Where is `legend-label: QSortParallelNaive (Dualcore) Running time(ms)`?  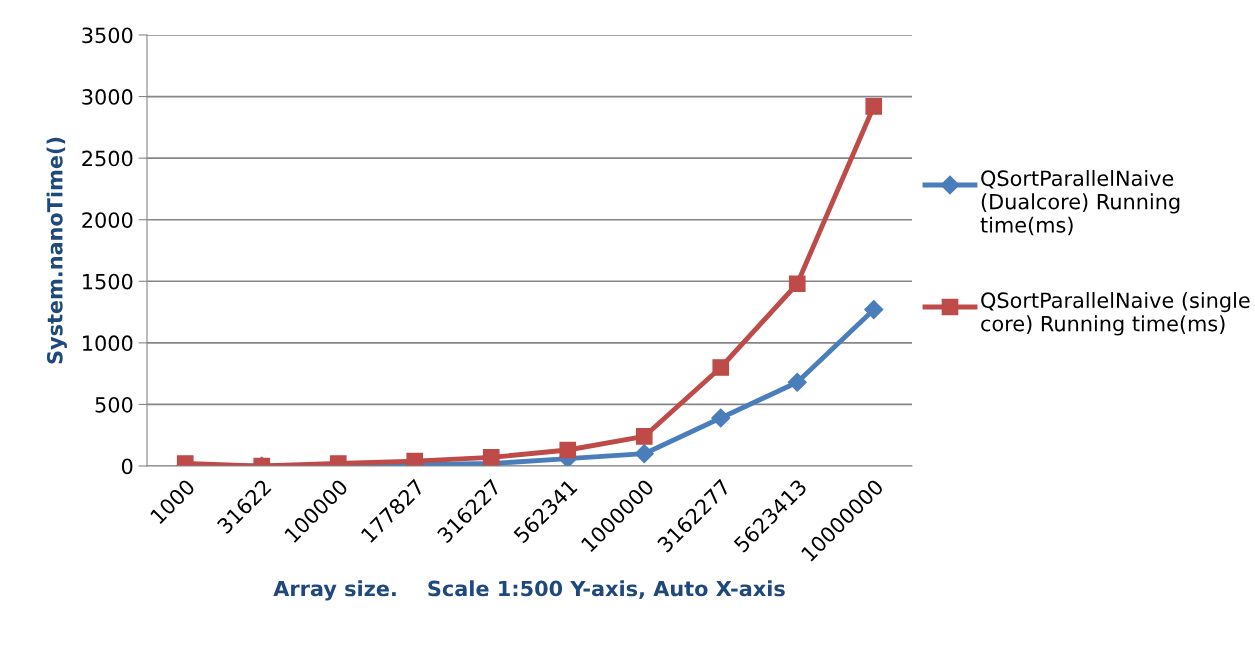 legend-label: QSortParallelNaive (Dualcore) Running time(ms) is located at coordinates (1080, 203).